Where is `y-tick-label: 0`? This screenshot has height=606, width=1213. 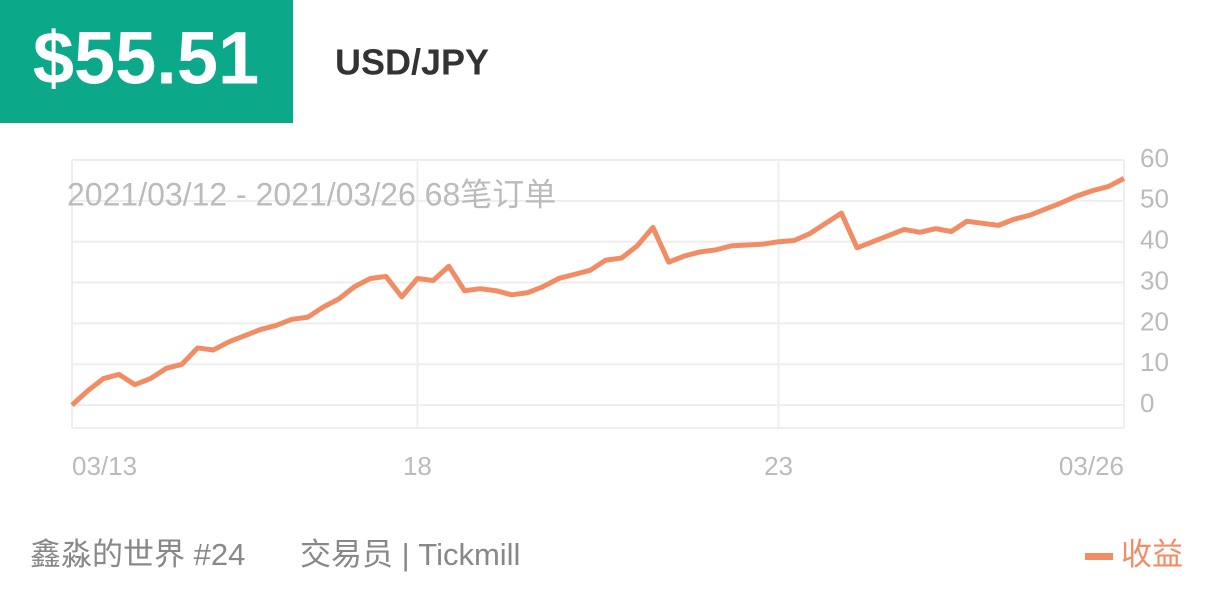
y-tick-label: 0 is located at coordinates (1147, 403).